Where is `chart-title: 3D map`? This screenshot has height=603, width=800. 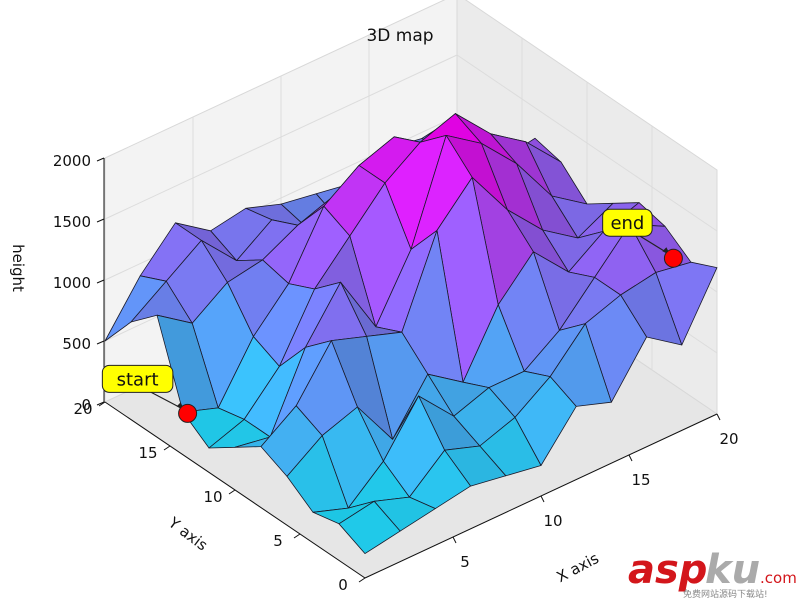 chart-title: 3D map is located at coordinates (399, 36).